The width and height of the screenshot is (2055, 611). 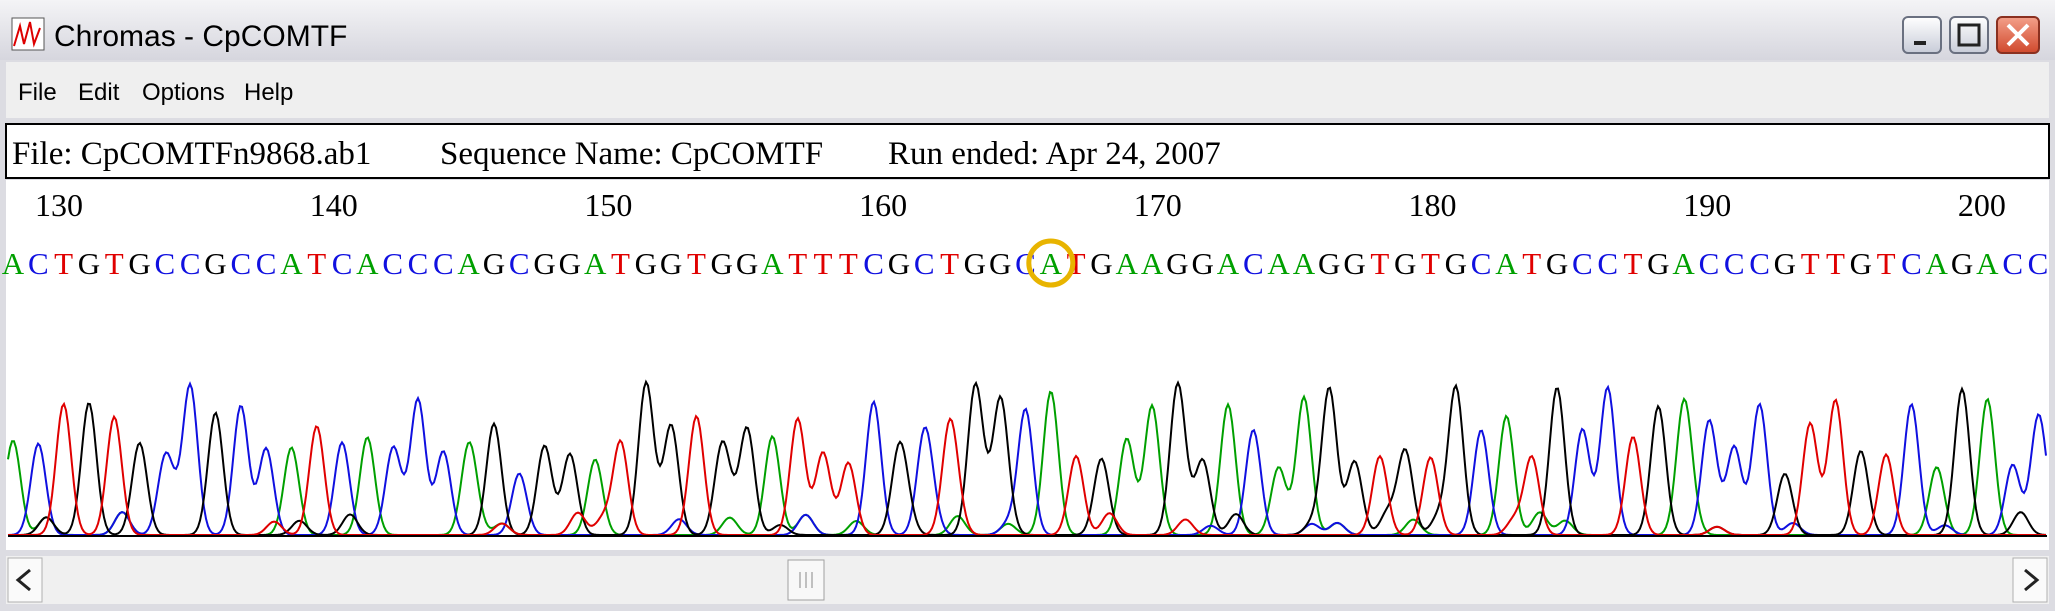 What do you see at coordinates (37, 92) in the screenshot?
I see `menu-item: File` at bounding box center [37, 92].